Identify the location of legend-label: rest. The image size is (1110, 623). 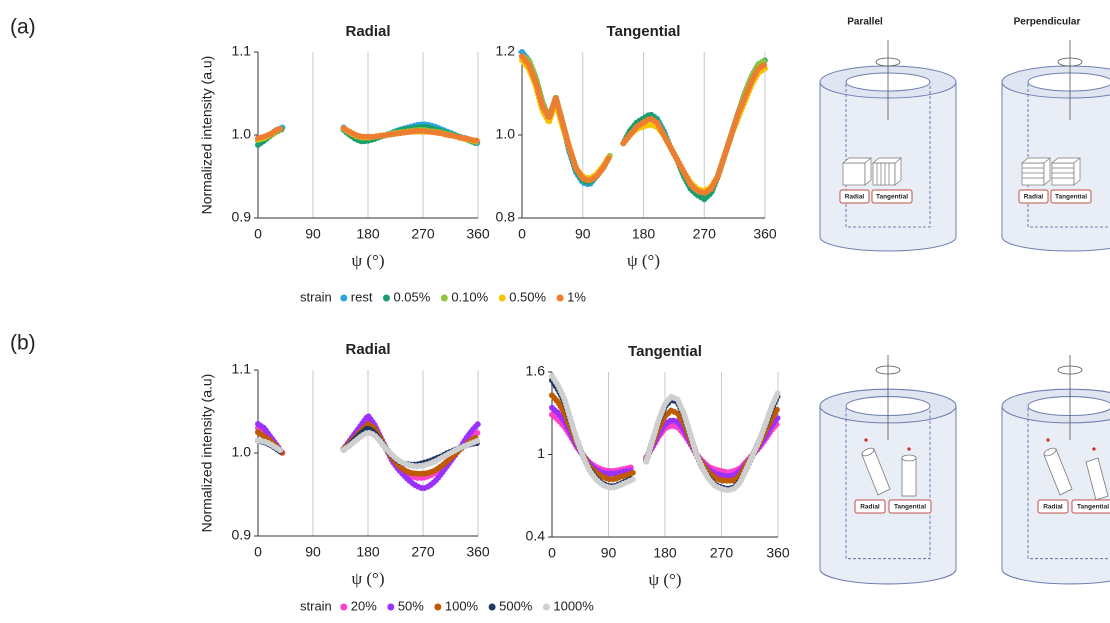
(362, 296).